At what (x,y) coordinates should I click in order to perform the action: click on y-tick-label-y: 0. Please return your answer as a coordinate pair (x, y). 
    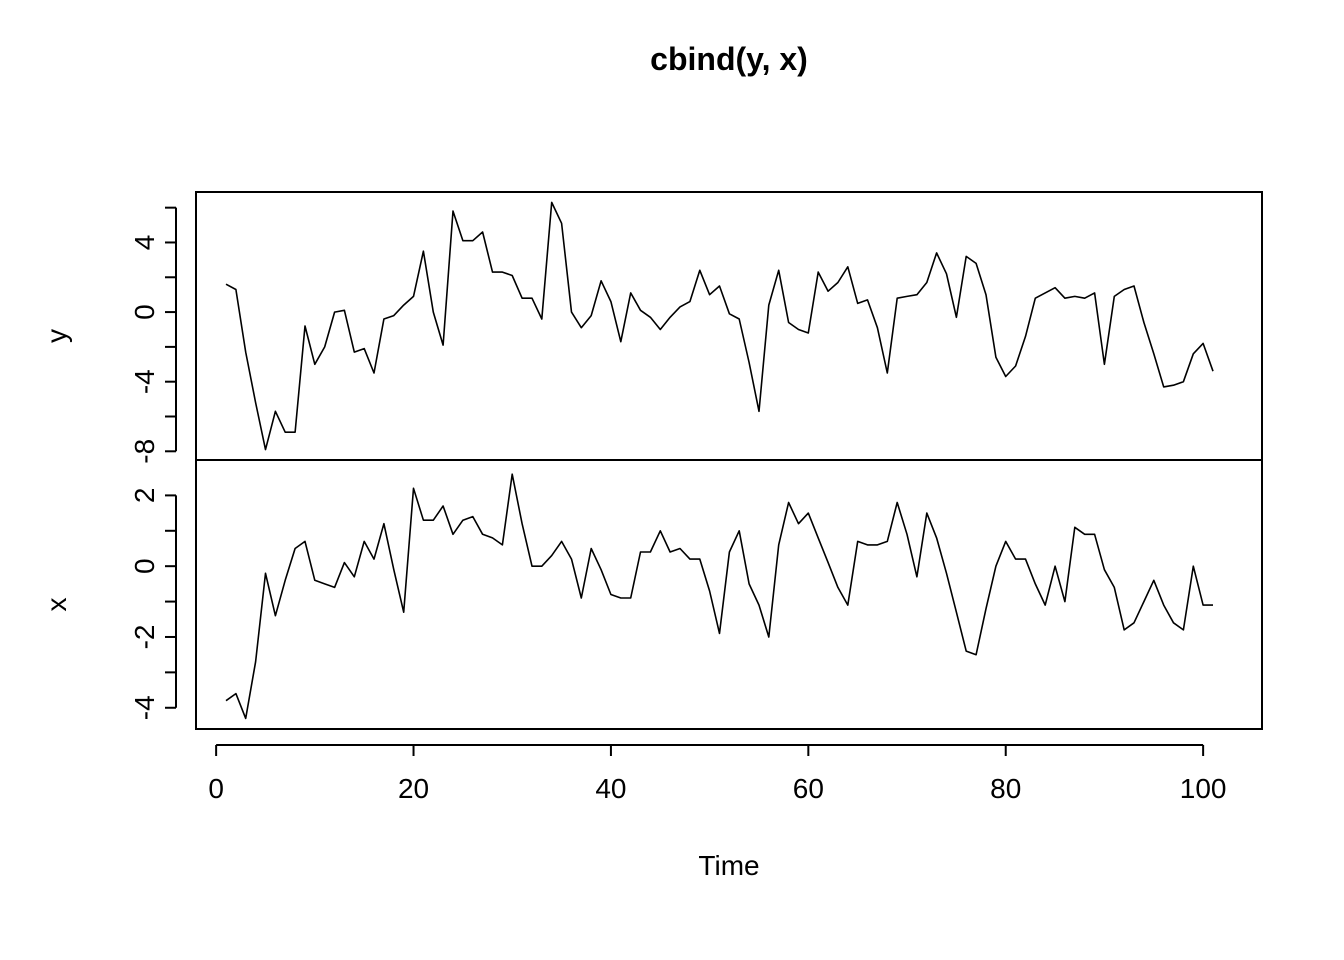
    Looking at the image, I should click on (144, 312).